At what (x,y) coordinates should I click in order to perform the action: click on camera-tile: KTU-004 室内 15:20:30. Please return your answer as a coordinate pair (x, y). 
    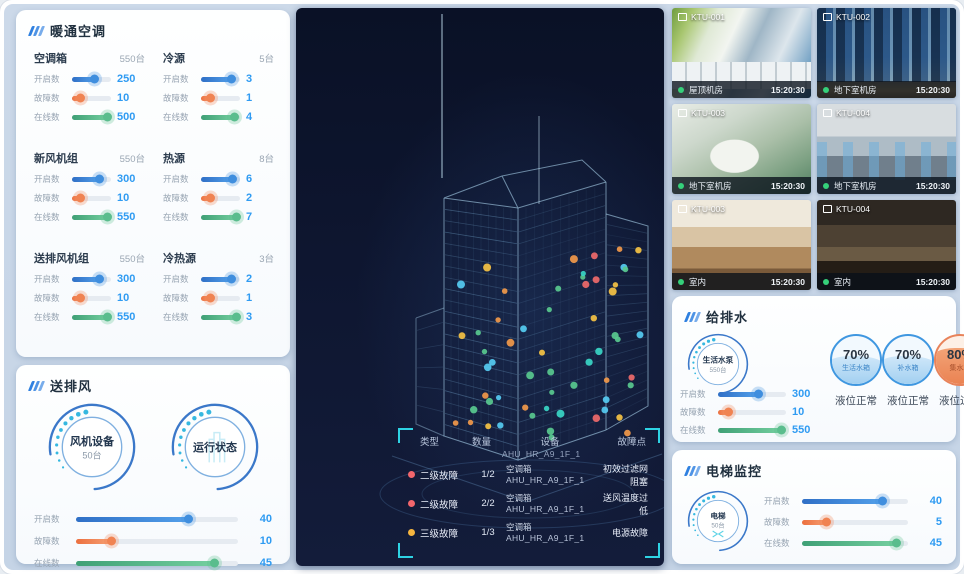
    Looking at the image, I should click on (886, 245).